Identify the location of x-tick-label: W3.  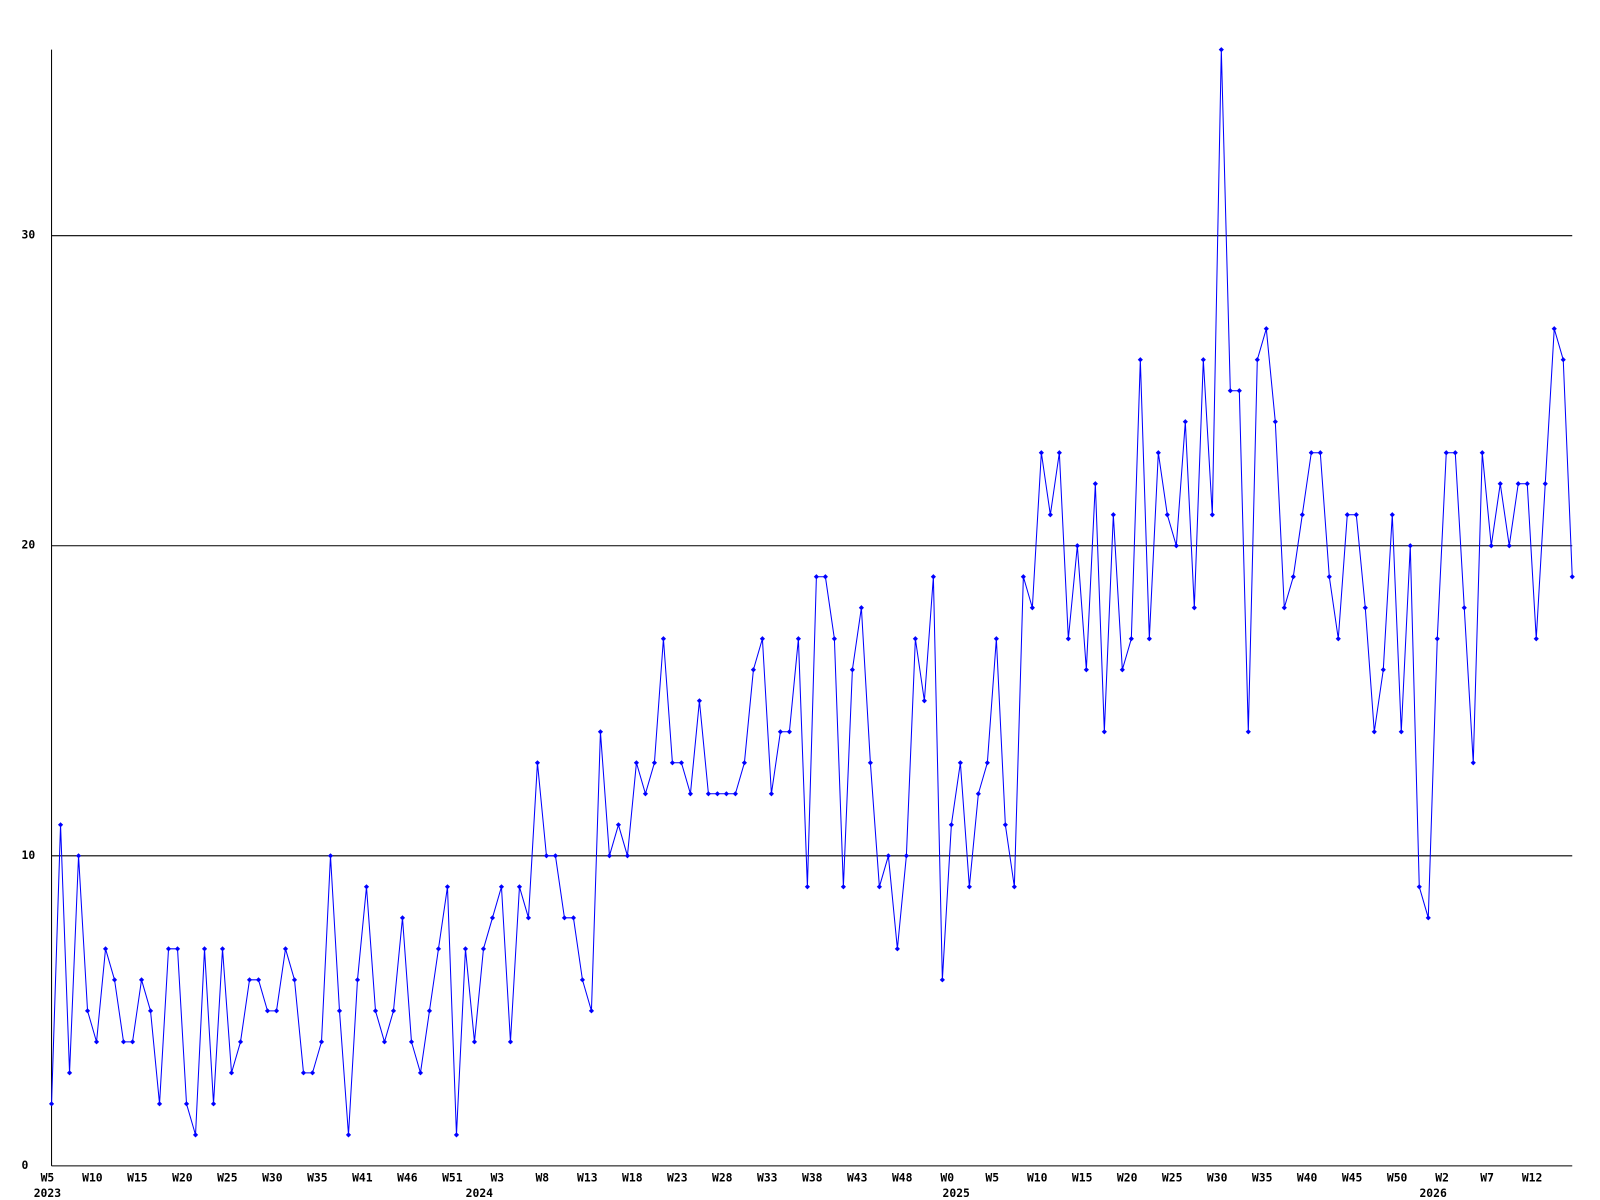
(497, 1177).